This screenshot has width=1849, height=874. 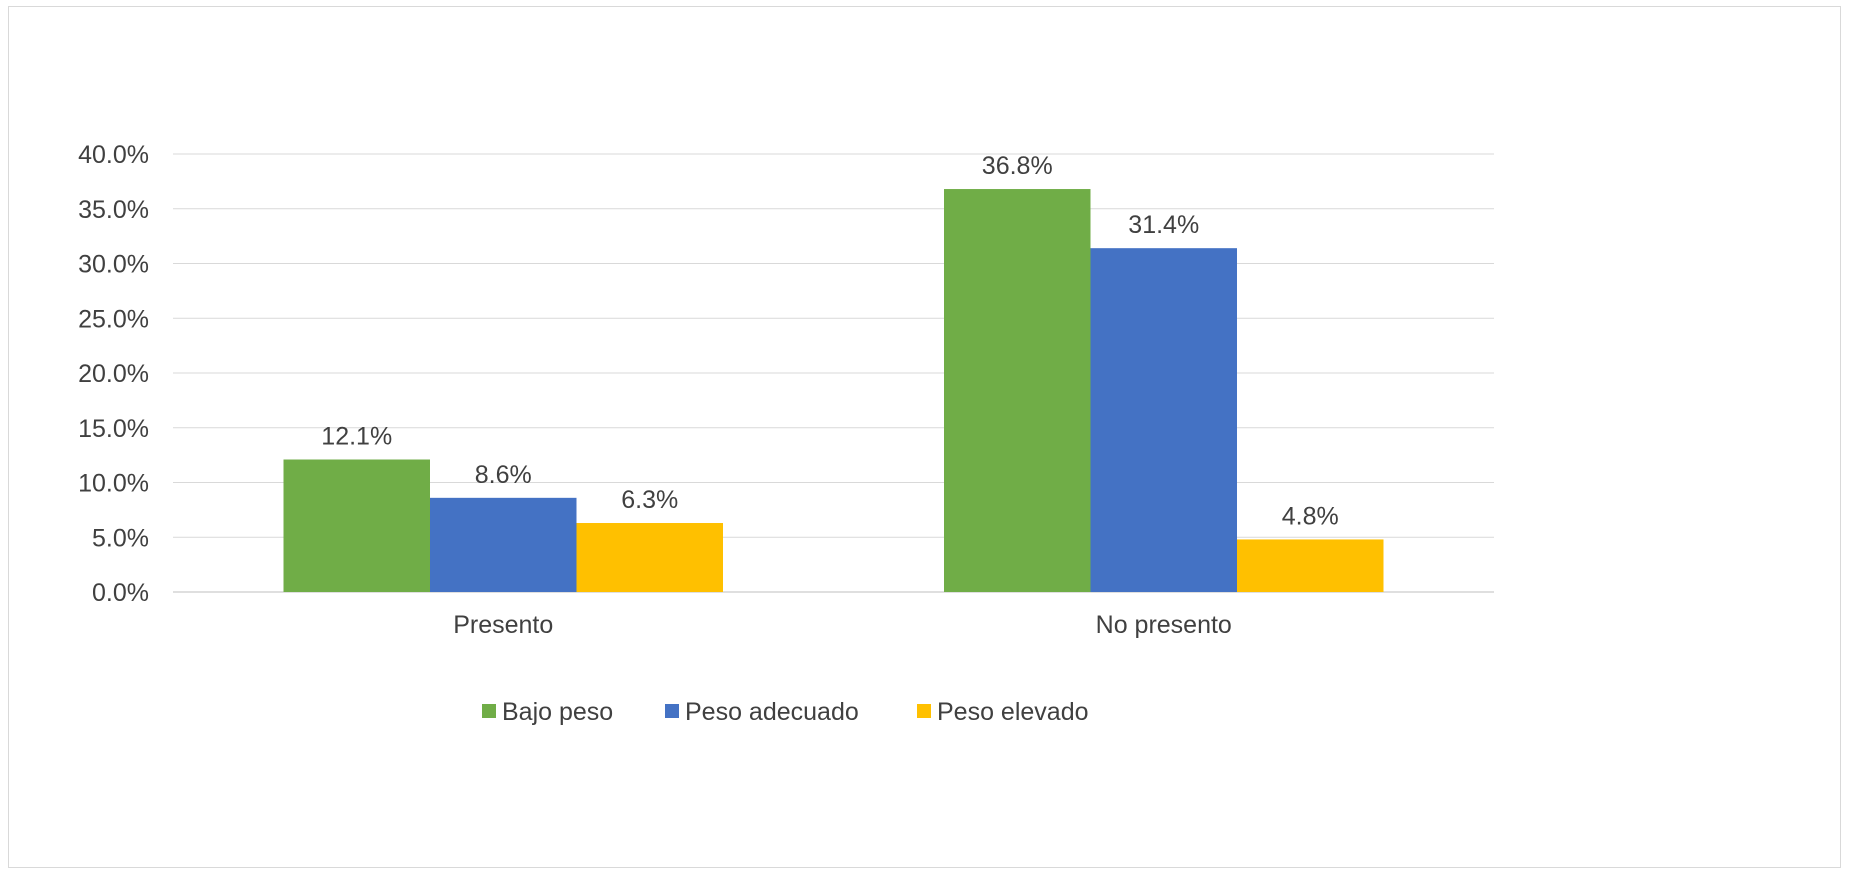 I want to click on data-label: 8.6%, so click(x=503, y=475).